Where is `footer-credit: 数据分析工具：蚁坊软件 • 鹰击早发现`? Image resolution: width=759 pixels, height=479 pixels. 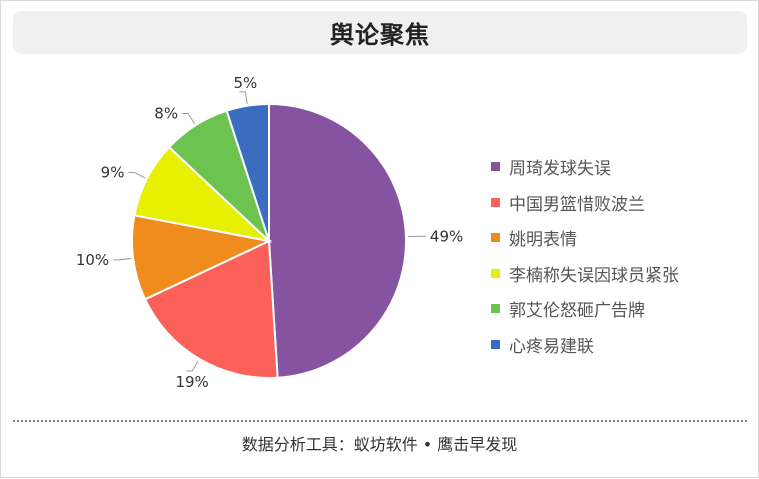 footer-credit: 数据分析工具：蚁坊软件 • 鹰击早发现 is located at coordinates (379, 443).